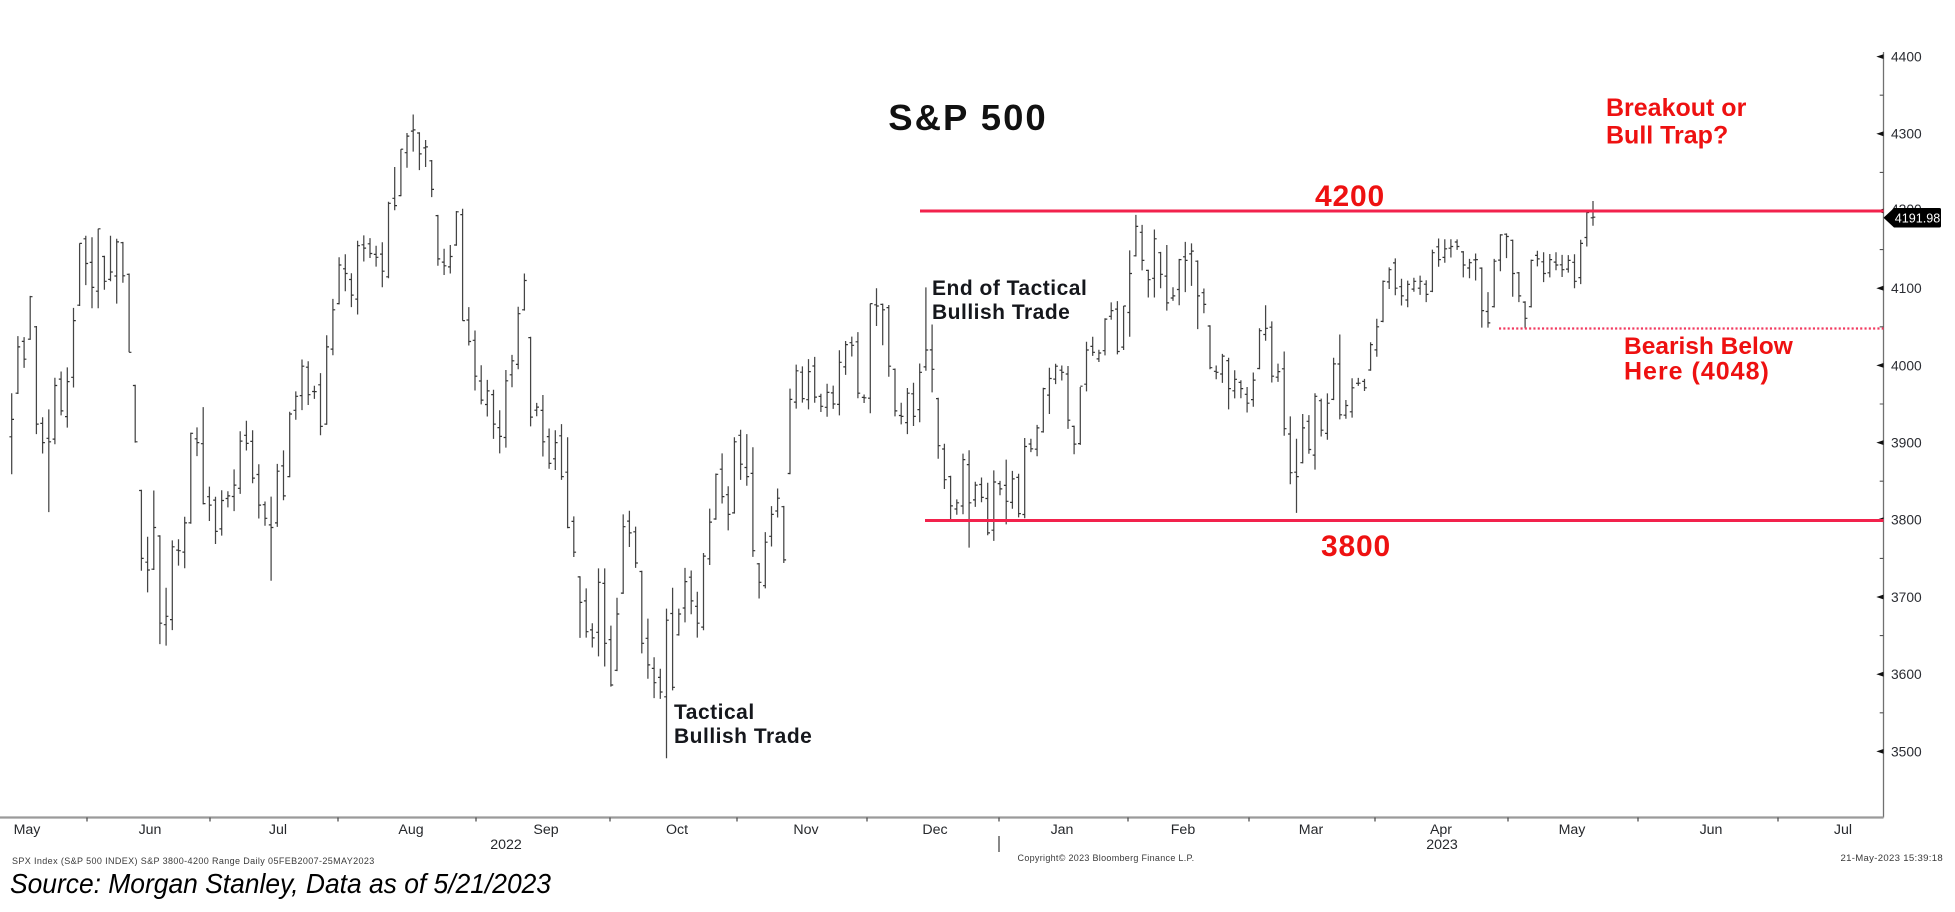  Describe the element at coordinates (677, 830) in the screenshot. I see `svg-text: Oct` at that location.